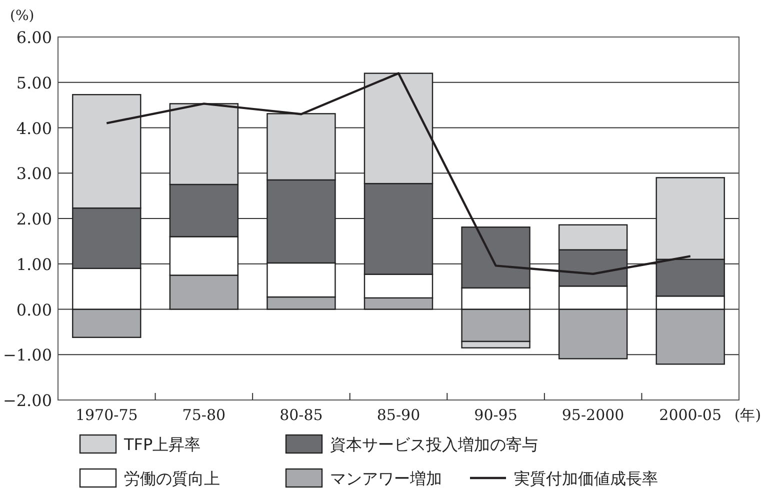  Describe the element at coordinates (748, 415) in the screenshot. I see `x-axis-title: (年)` at that location.